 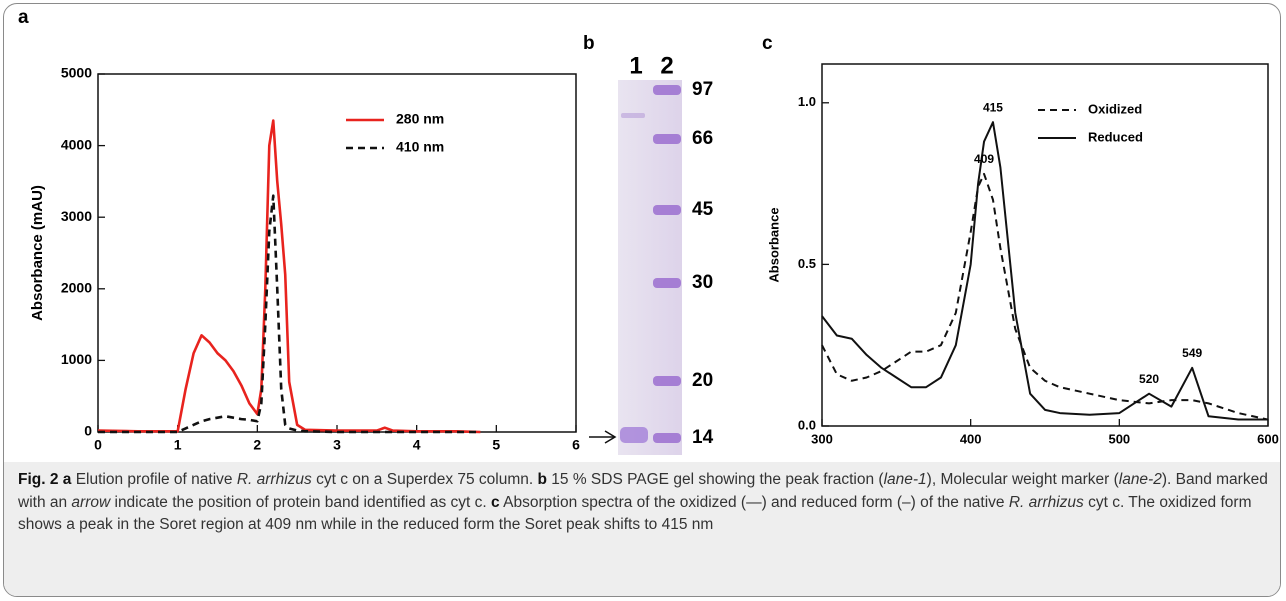 What do you see at coordinates (424, 479) in the screenshot?
I see `caption-text: cyt c on a Superdex 75 column.` at bounding box center [424, 479].